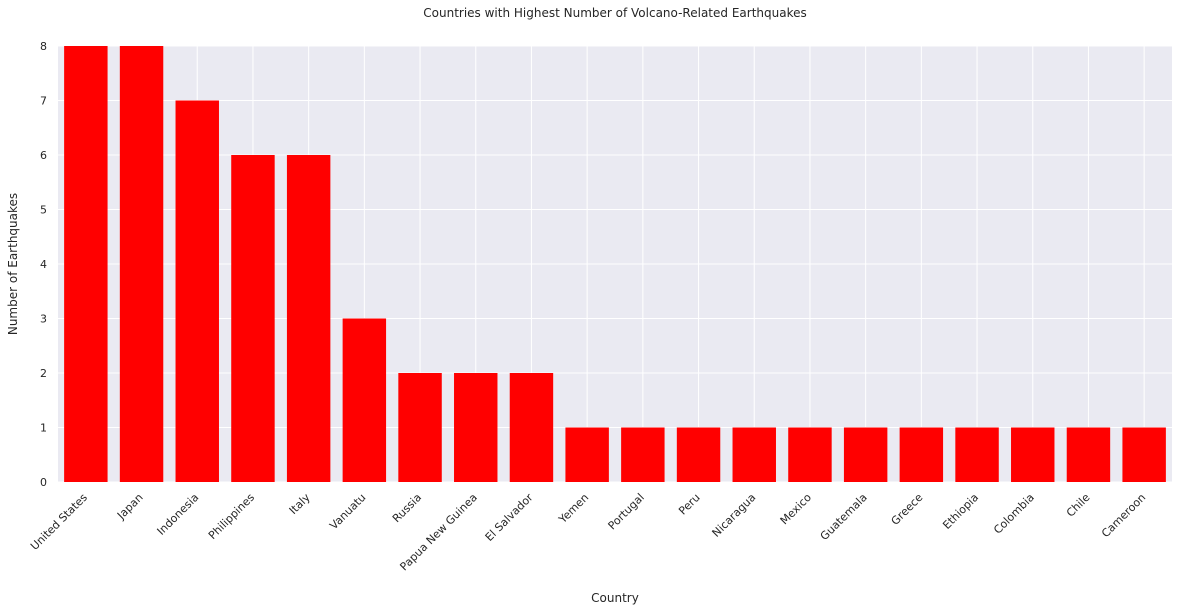 The image size is (1179, 612). Describe the element at coordinates (1014, 514) in the screenshot. I see `x-tick-label: Colombia` at that location.